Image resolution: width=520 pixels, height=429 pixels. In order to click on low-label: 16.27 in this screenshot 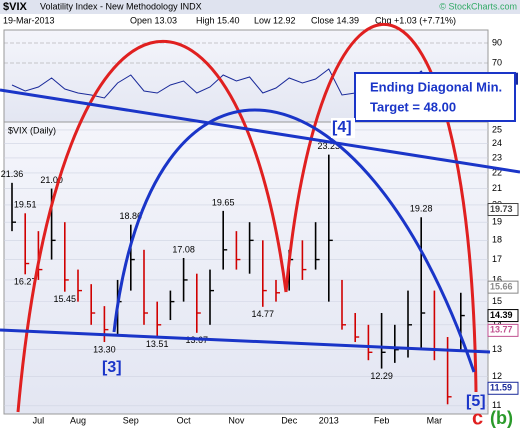, I will do `click(25, 282)`.